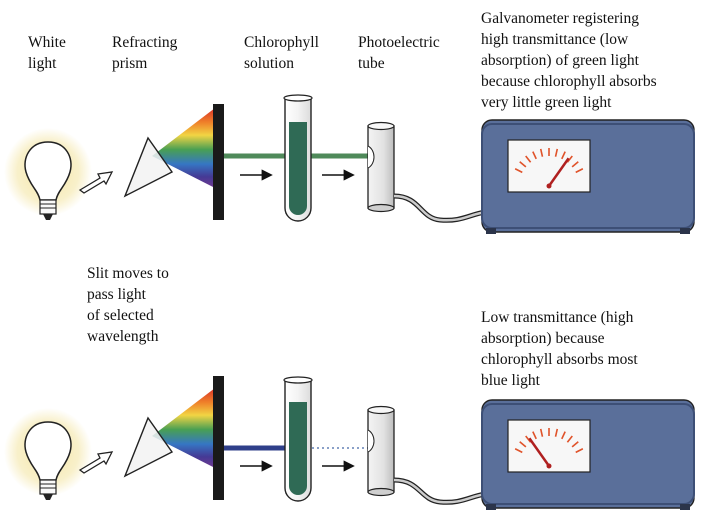  What do you see at coordinates (588, 454) in the screenshot?
I see `galvanometer-bottom` at bounding box center [588, 454].